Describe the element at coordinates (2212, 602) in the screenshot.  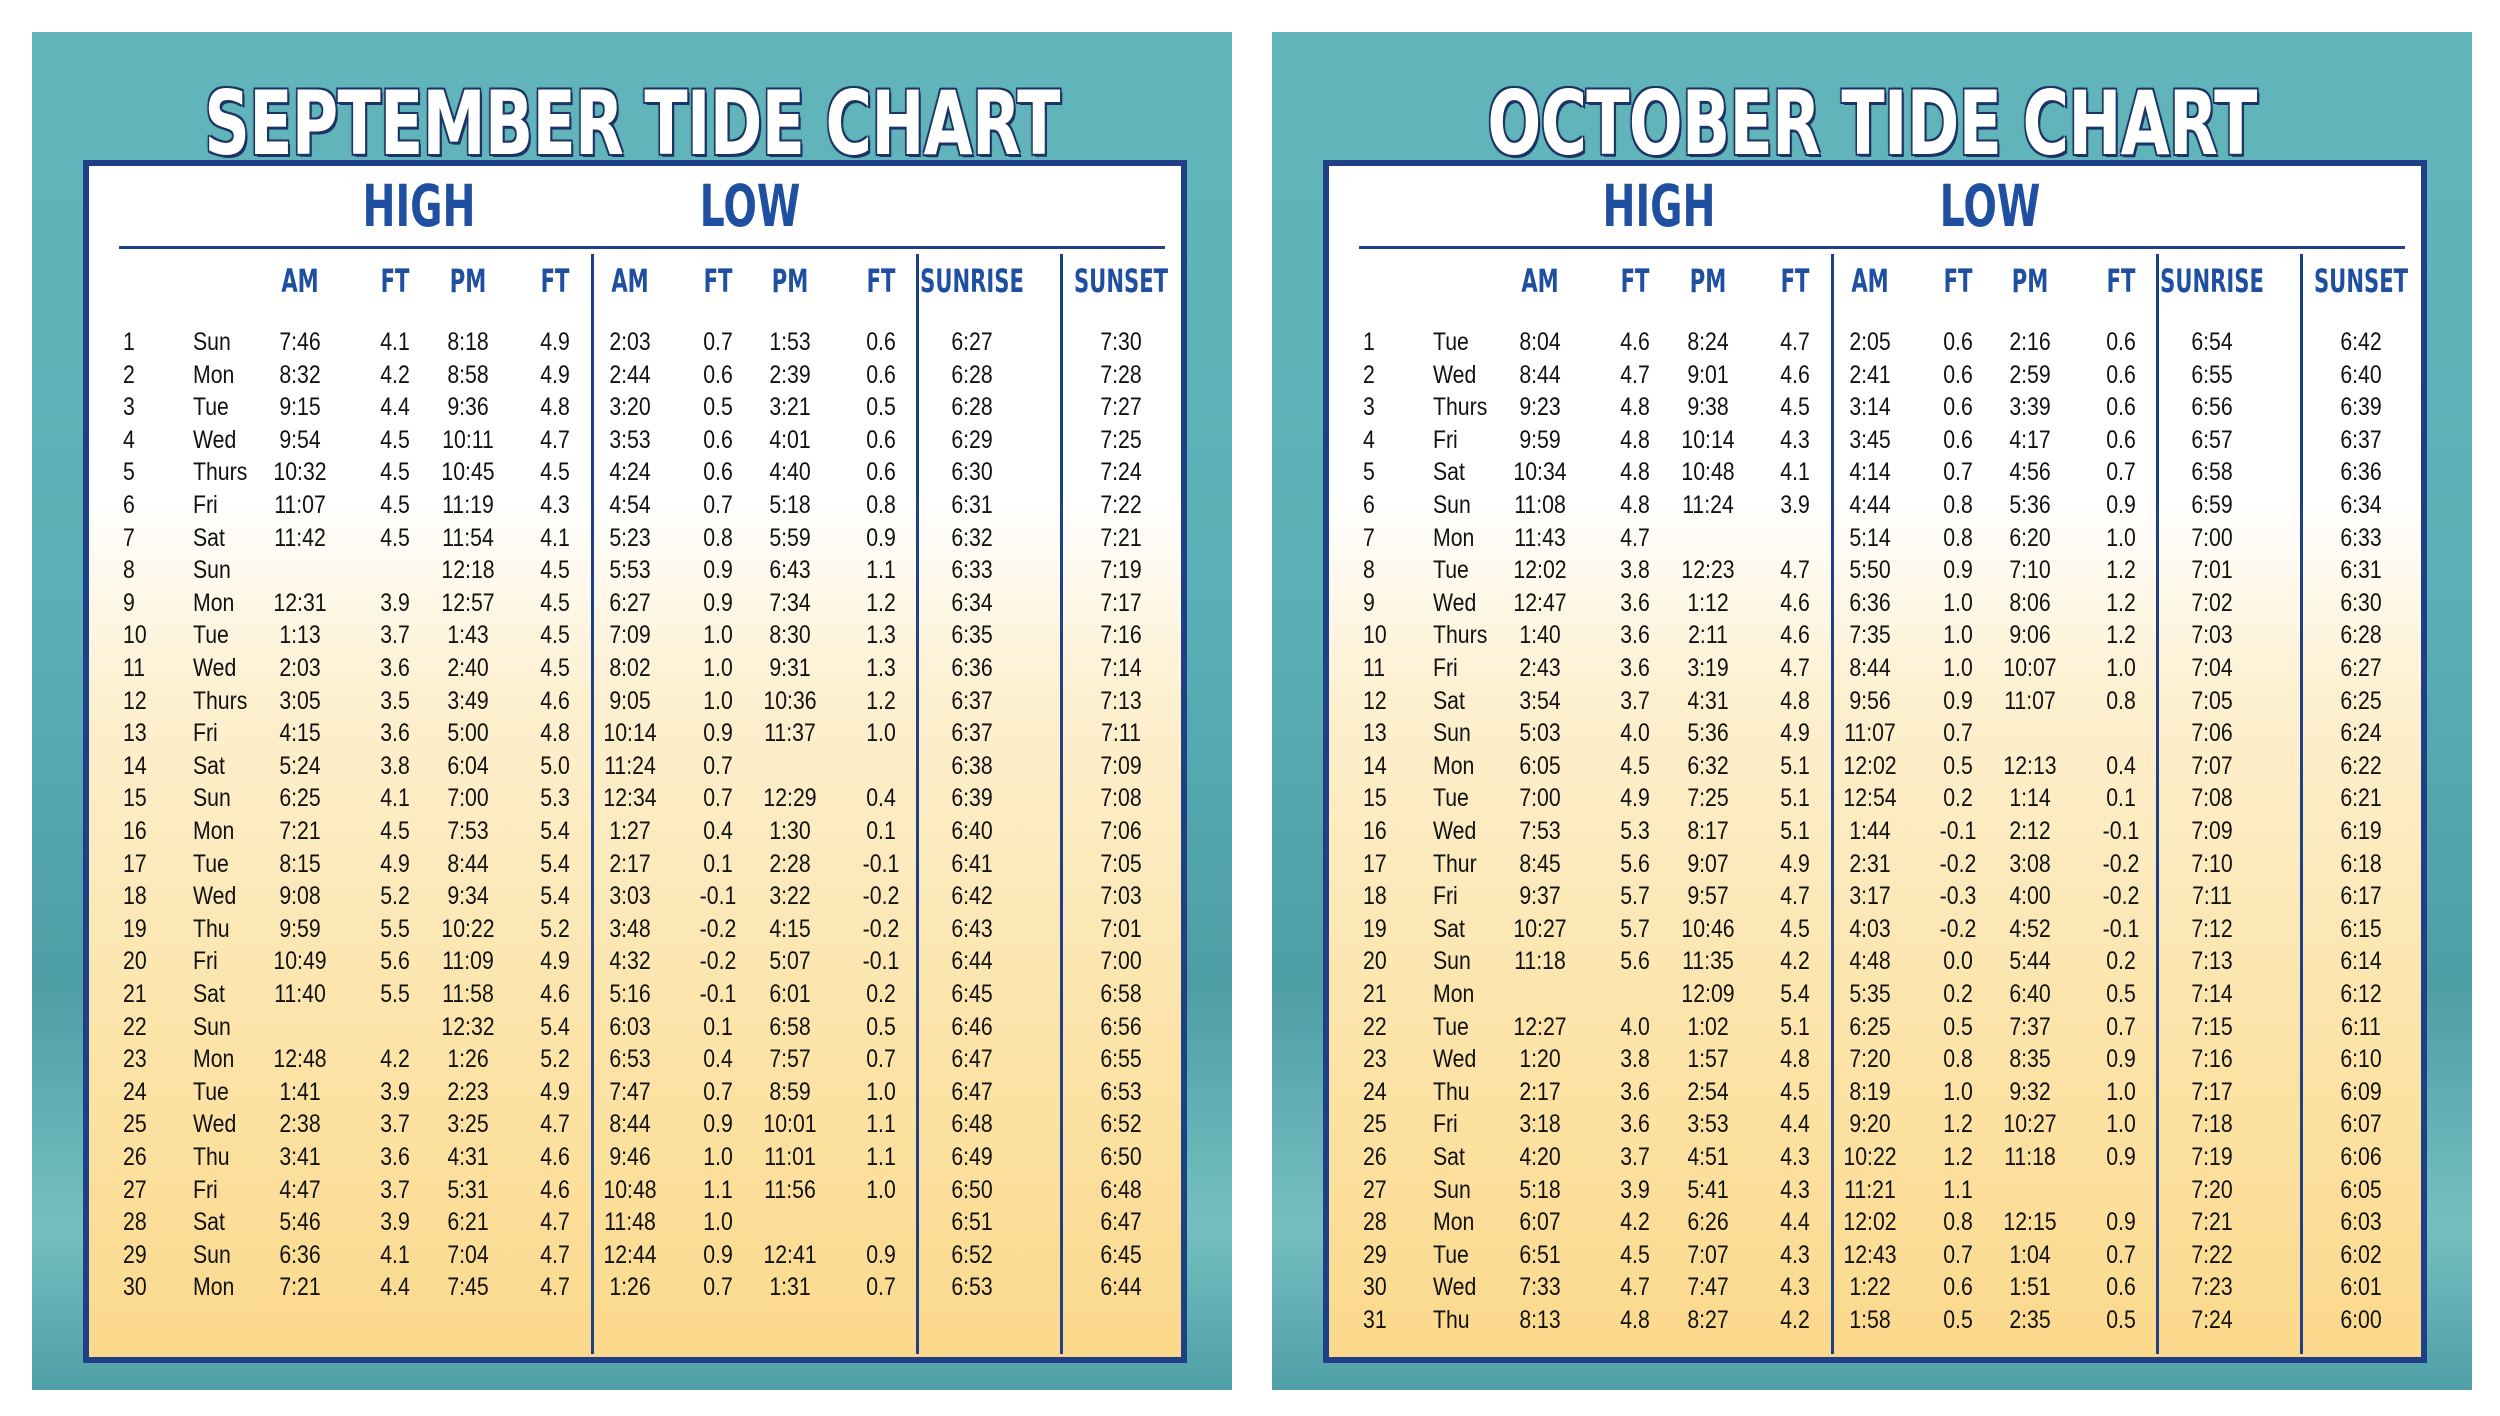
I see `tide-cell: 7:02` at that location.